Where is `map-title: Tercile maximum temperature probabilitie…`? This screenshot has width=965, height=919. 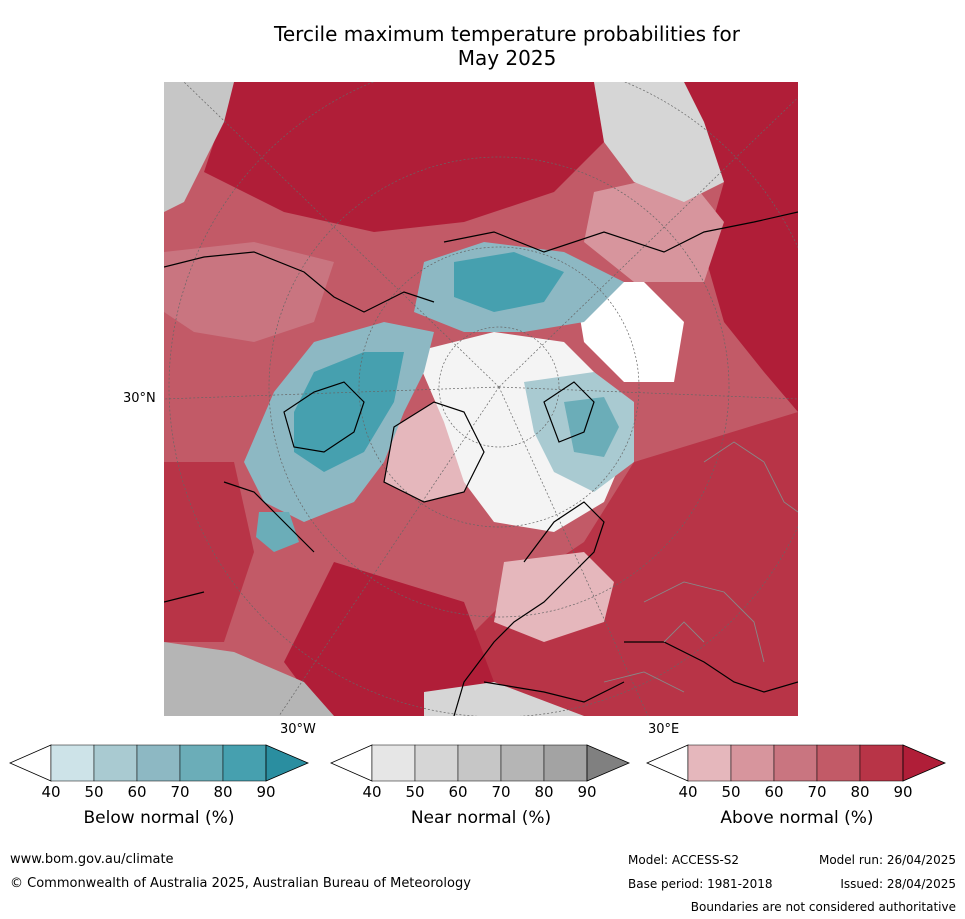
map-title: Tercile maximum temperature probabilitie… is located at coordinates (507, 46).